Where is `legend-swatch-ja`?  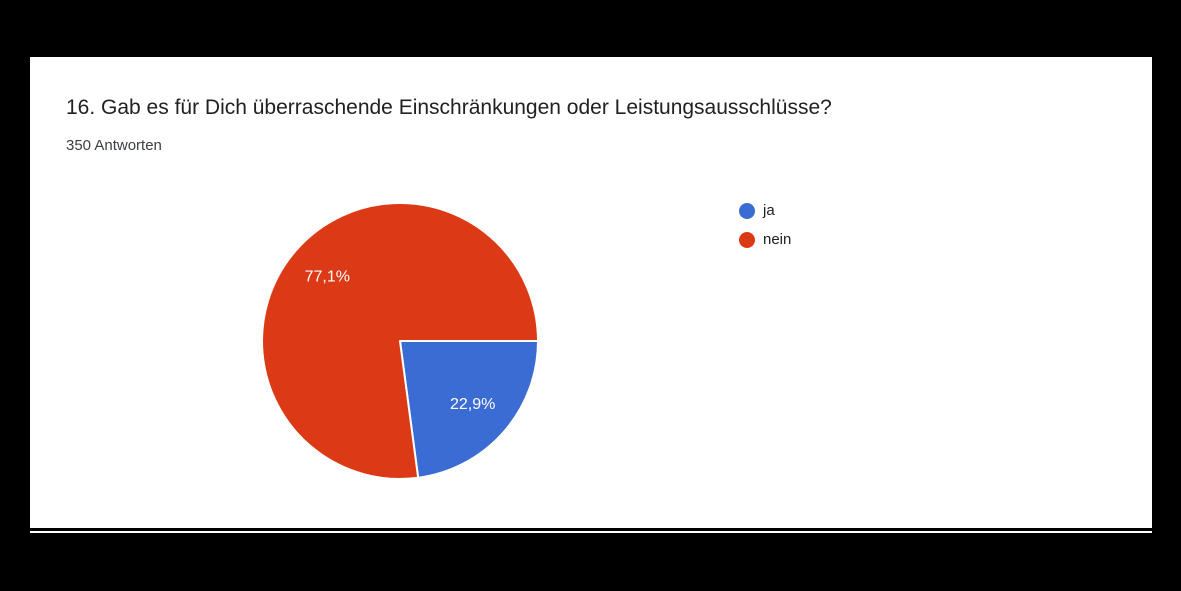 legend-swatch-ja is located at coordinates (747, 211).